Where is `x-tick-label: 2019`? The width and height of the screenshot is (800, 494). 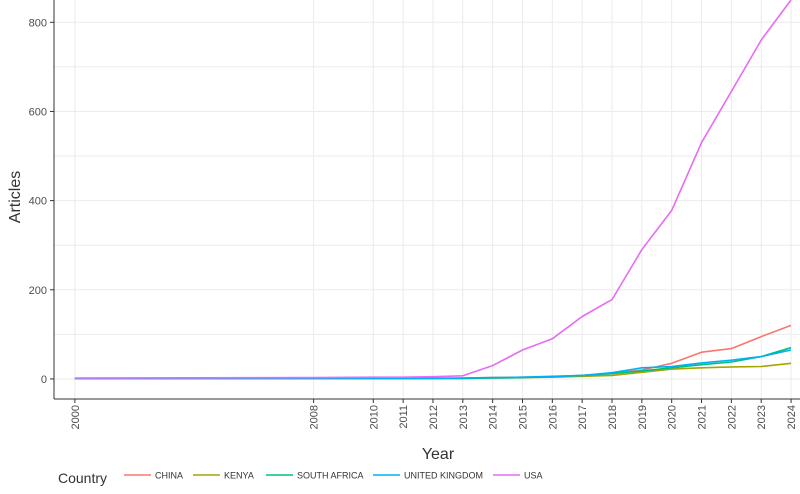
x-tick-label: 2019 is located at coordinates (643, 417).